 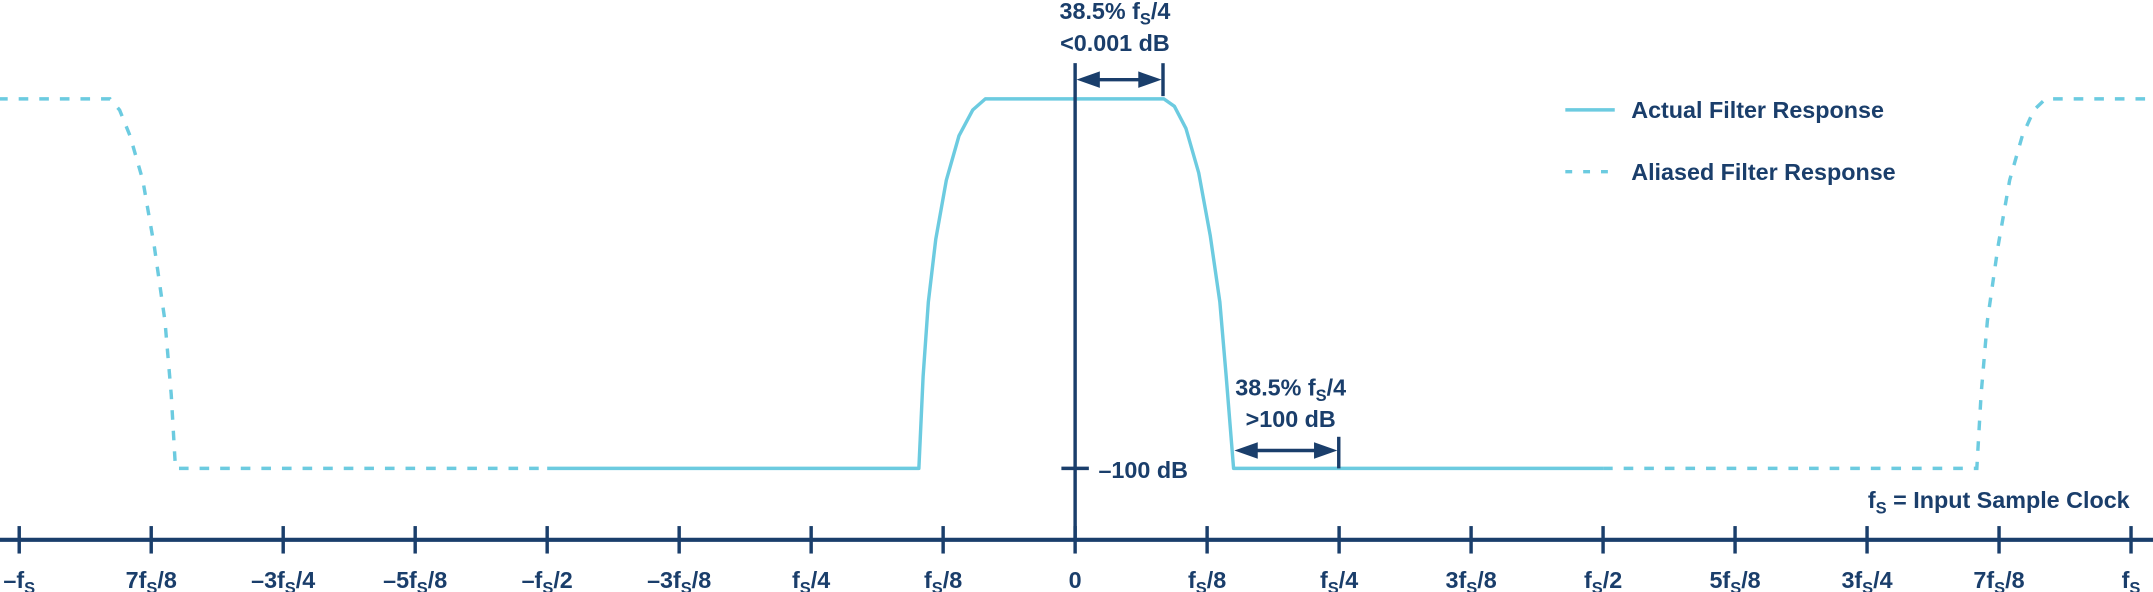 What do you see at coordinates (1734, 579) in the screenshot?
I see `x-tick-label: 5fS/8` at bounding box center [1734, 579].